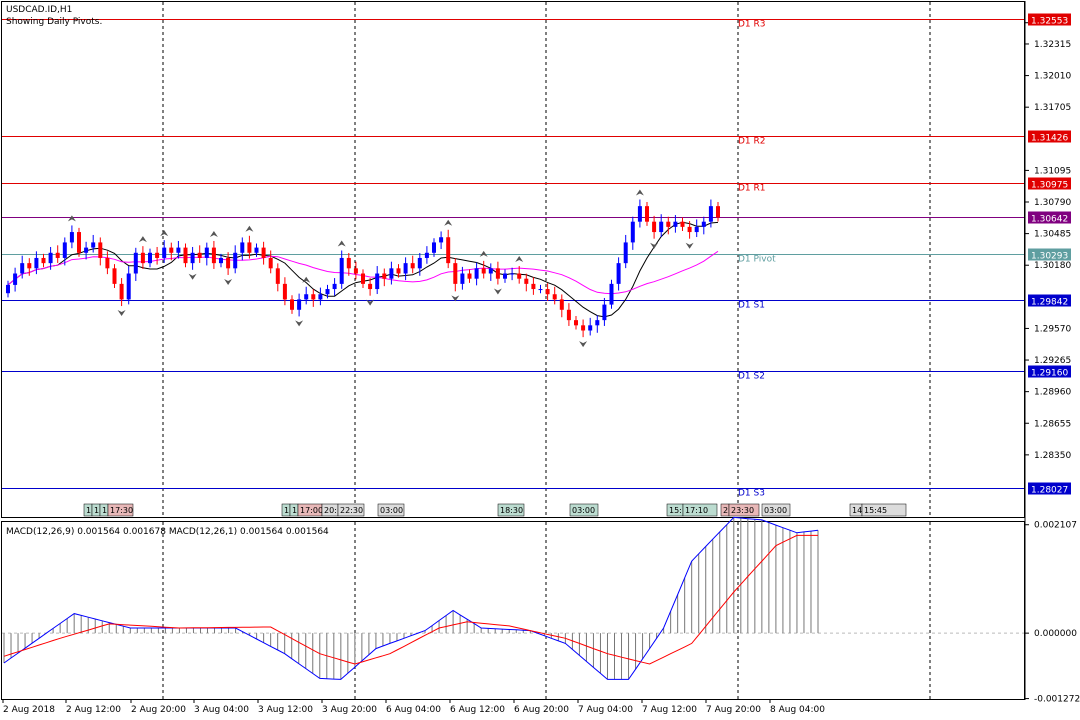 The image size is (1080, 720). I want to click on price-tick-label: 1.31705, so click(1052, 108).